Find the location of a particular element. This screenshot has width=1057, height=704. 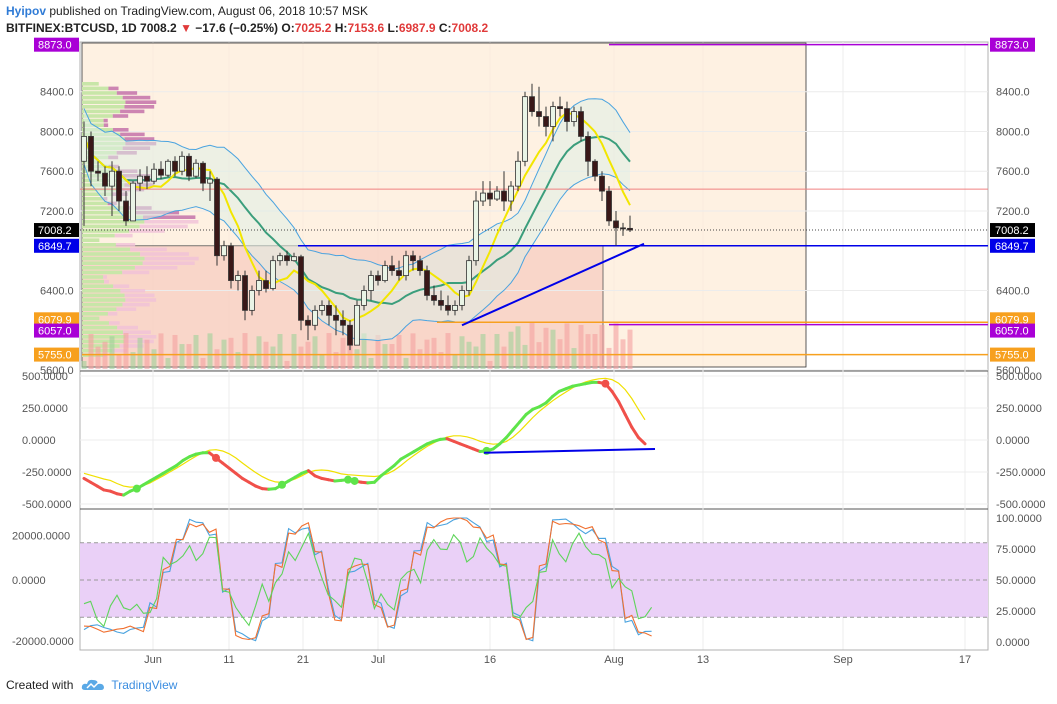

osc-cross-dot is located at coordinates (605, 383).